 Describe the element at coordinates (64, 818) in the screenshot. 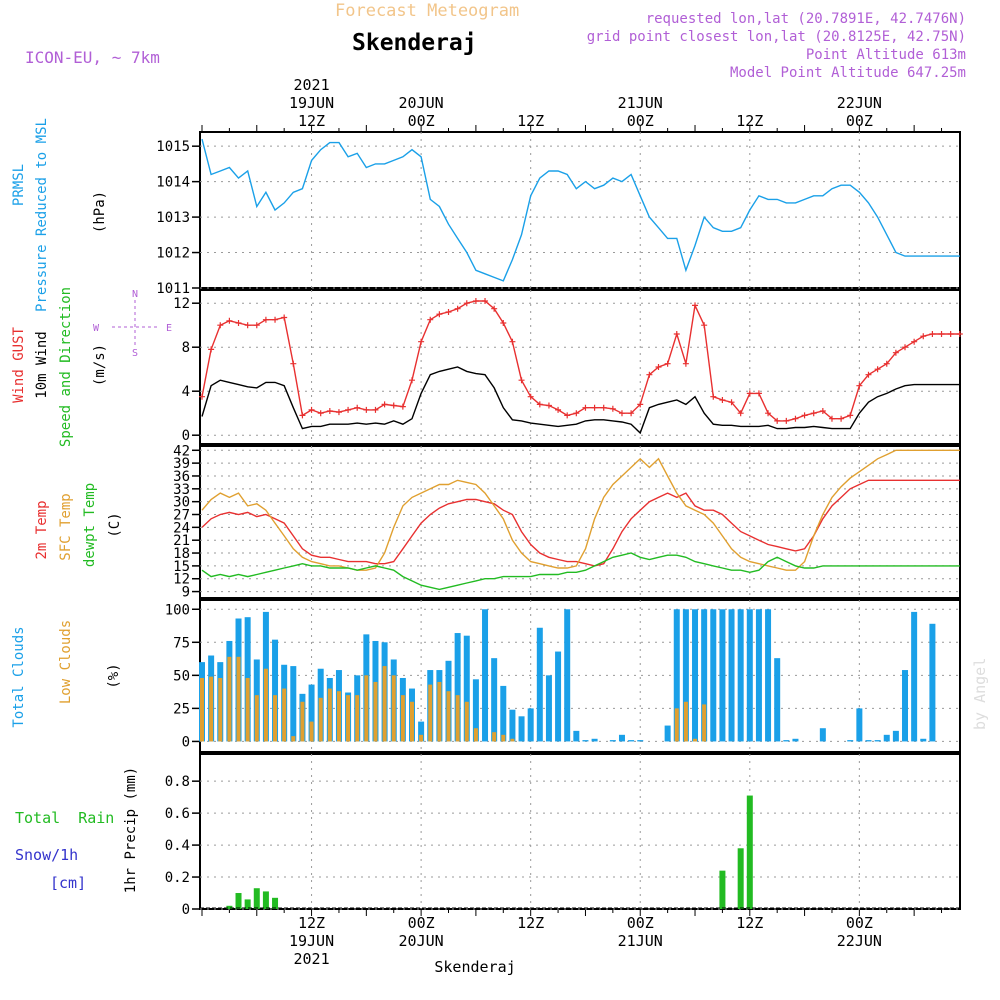

I see `precip-label-rain: Total Rain` at that location.